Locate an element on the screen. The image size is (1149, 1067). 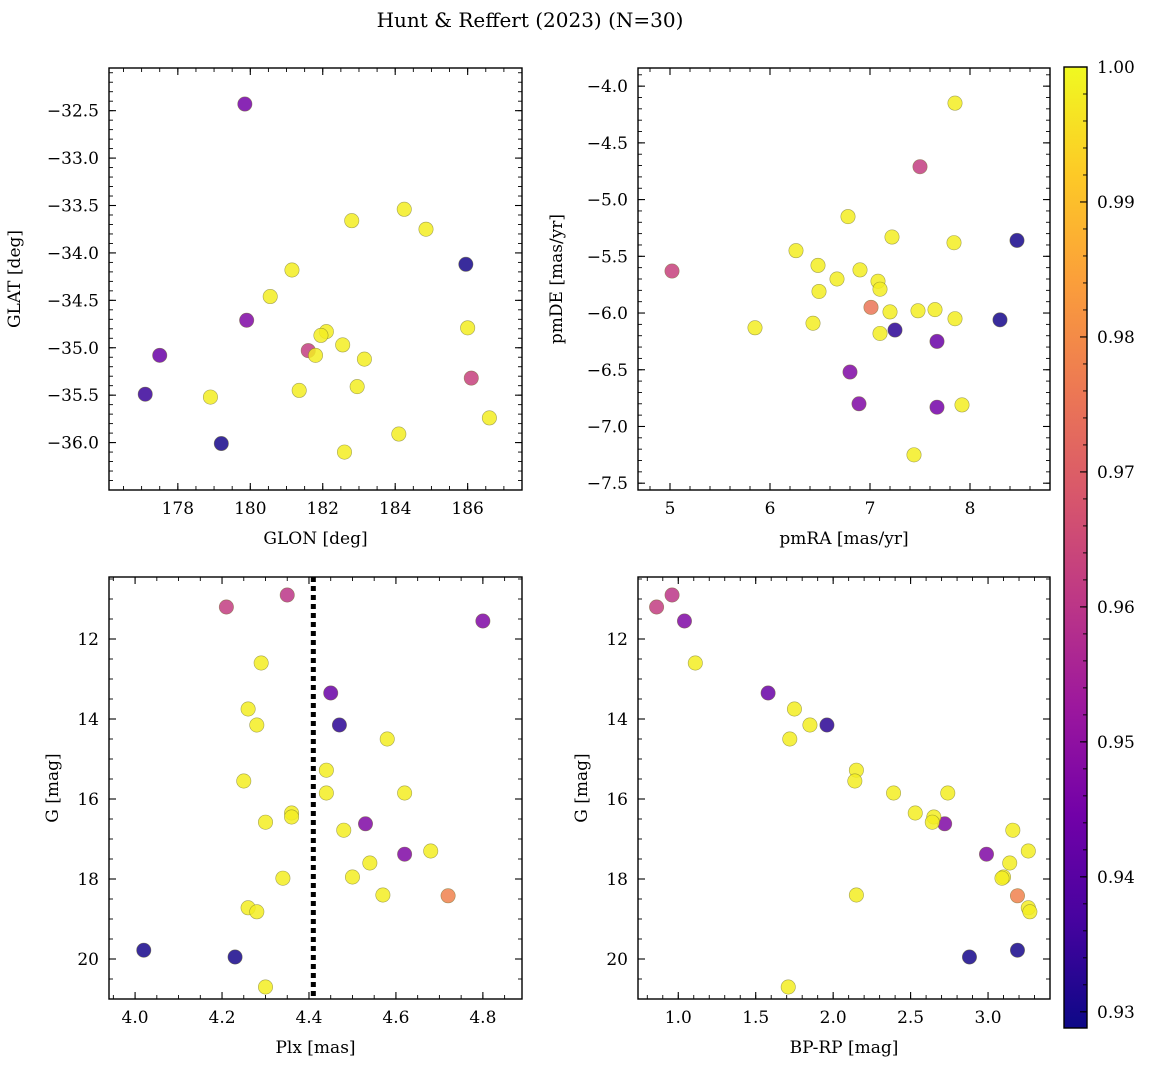
x-tick-label: 3.0 is located at coordinates (988, 1018).